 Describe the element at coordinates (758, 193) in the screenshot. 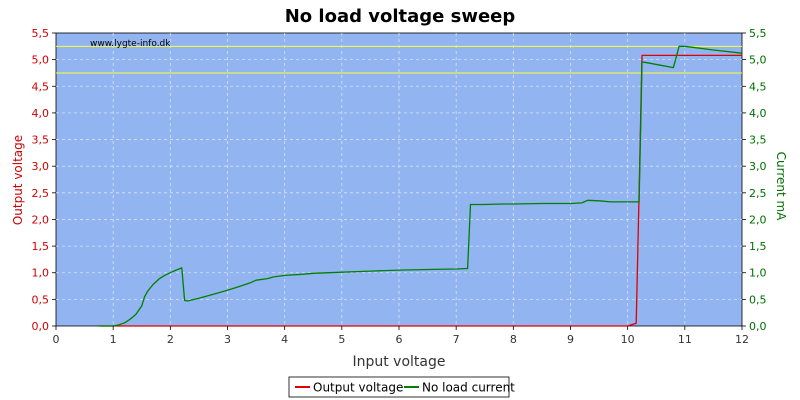

I see `y-right-tick-label: 2,5` at that location.